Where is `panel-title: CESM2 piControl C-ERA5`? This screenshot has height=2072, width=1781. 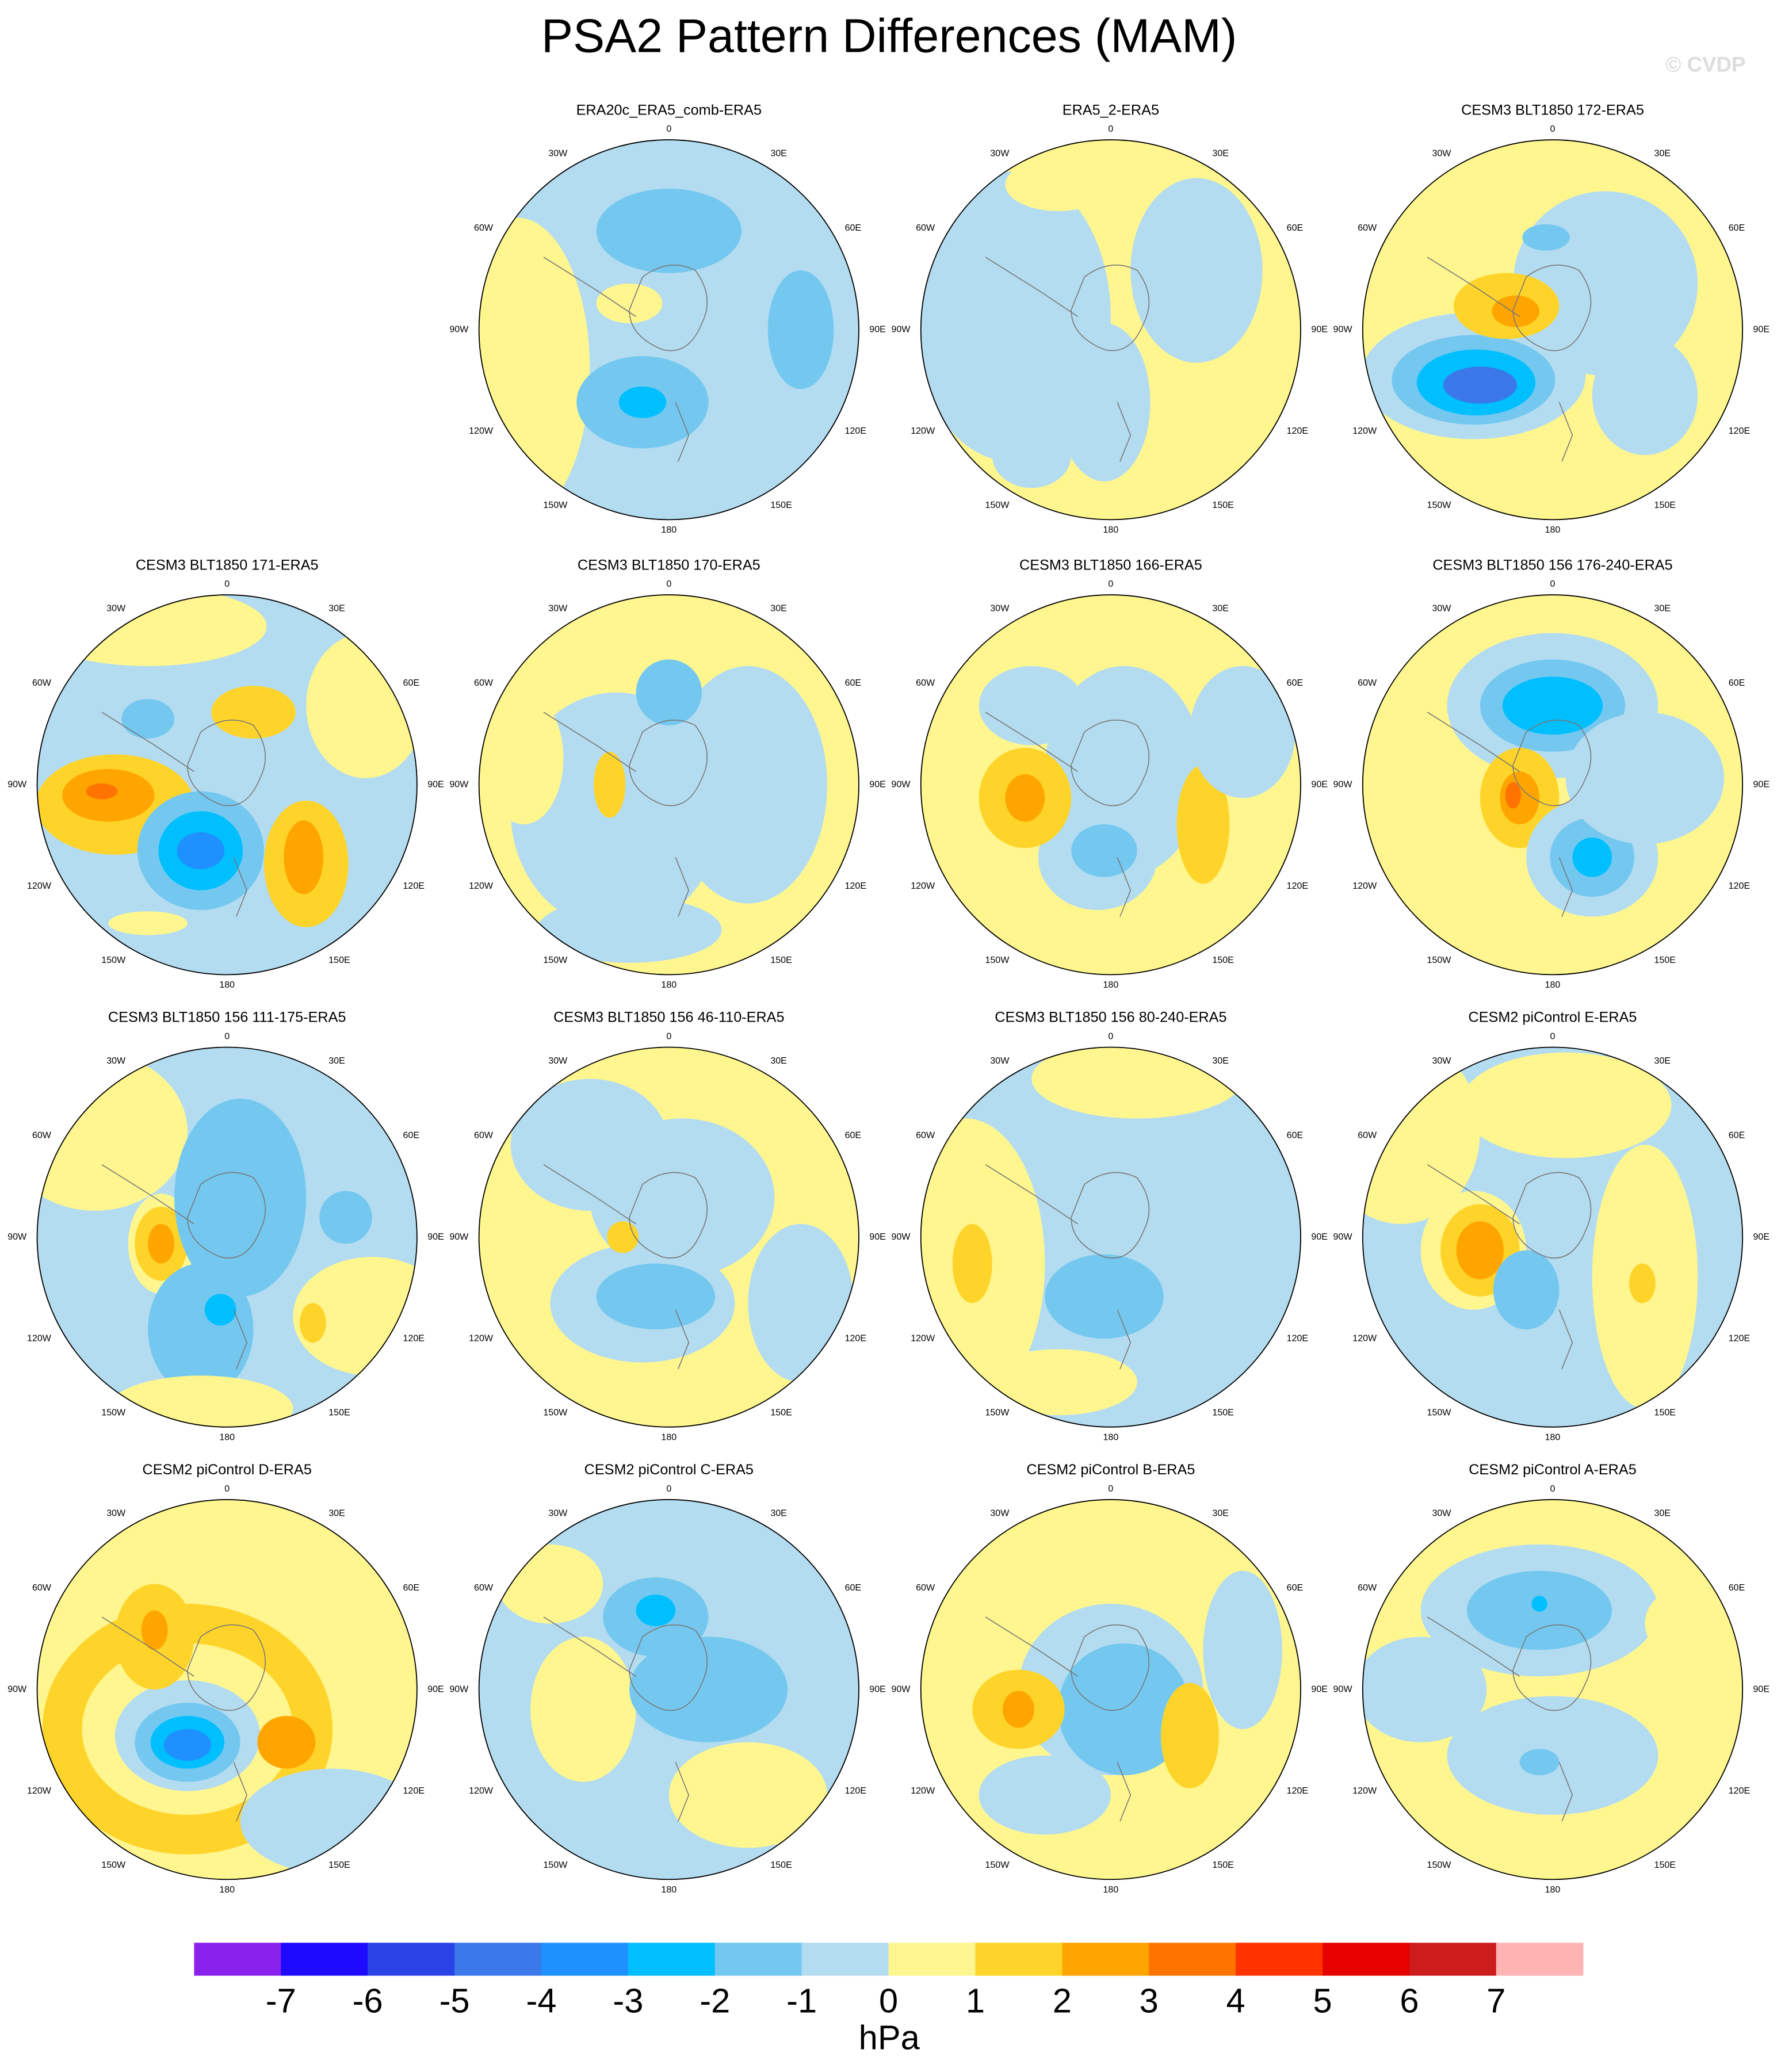
panel-title: CESM2 piControl C-ERA5 is located at coordinates (669, 1470).